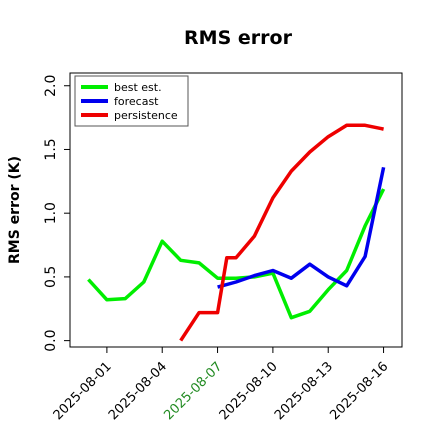 The height and width of the screenshot is (444, 440). Describe the element at coordinates (15, 210) in the screenshot. I see `y-axis-label: RMS error (K)` at that location.